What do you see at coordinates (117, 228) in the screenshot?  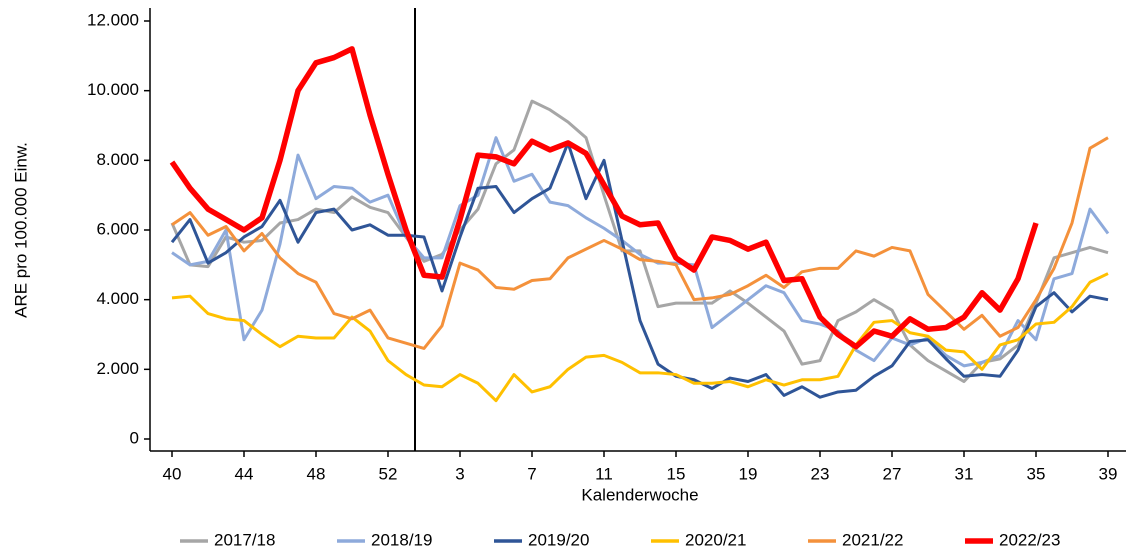 I see `y-tick-label: 6.000` at bounding box center [117, 228].